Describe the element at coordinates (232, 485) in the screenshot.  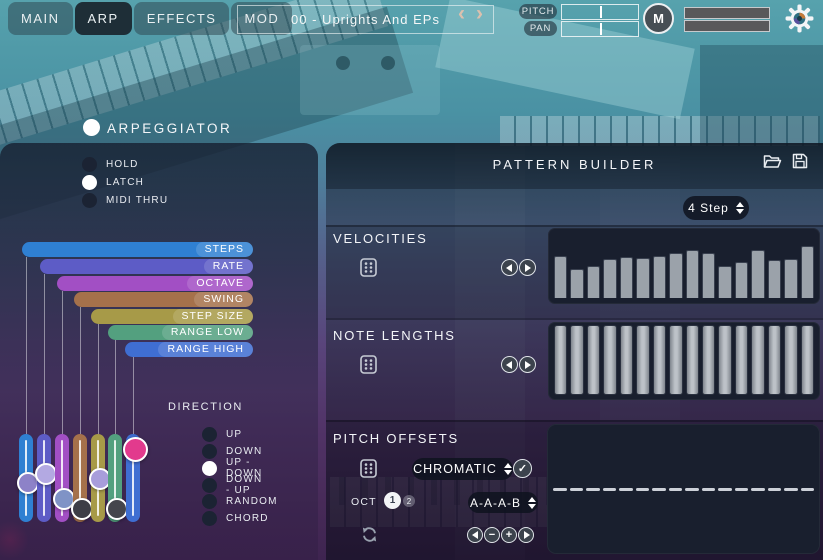
I see `direction-down-up: DOWN - UP` at that location.